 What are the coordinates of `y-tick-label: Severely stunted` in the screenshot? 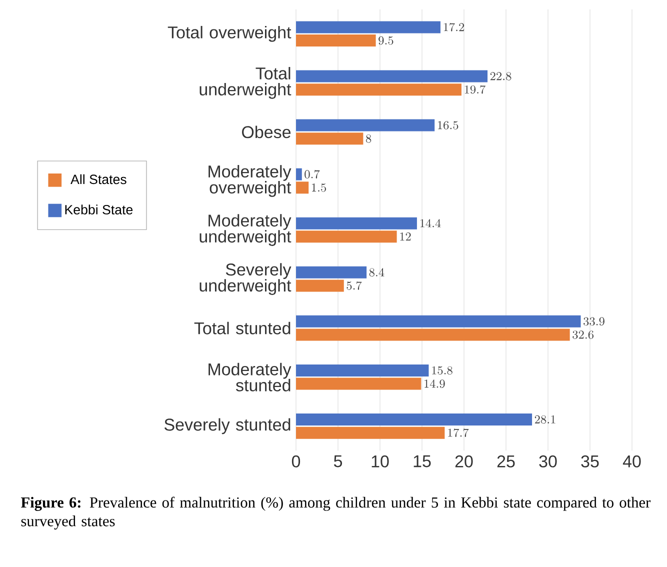 It's located at (227, 426).